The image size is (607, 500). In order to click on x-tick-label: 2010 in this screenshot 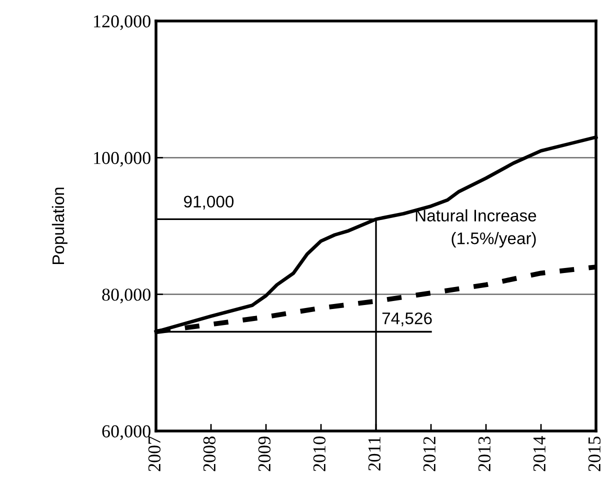, I will do `click(319, 454)`.